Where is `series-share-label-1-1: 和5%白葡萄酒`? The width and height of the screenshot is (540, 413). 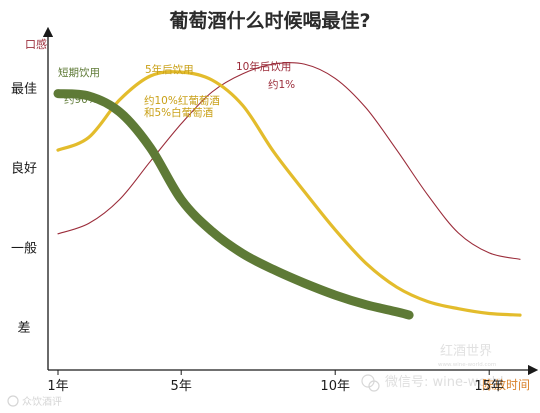
series-share-label-1-1: 和5%白葡萄酒 is located at coordinates (179, 112).